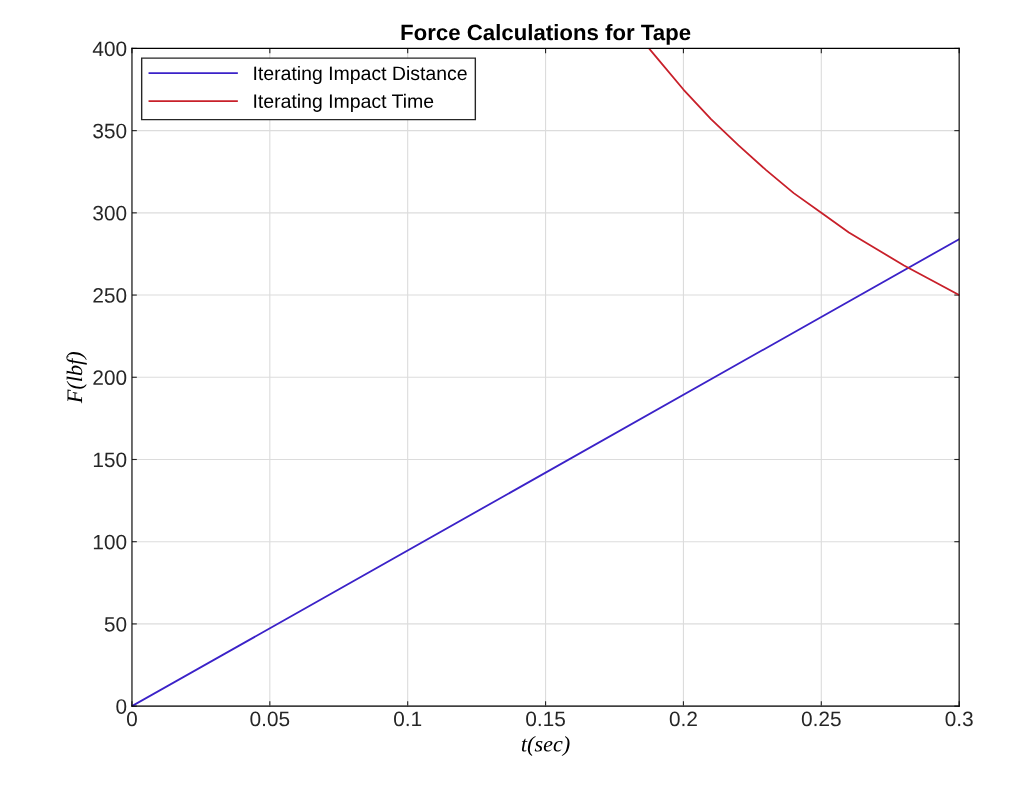 The height and width of the screenshot is (807, 1015). What do you see at coordinates (121, 706) in the screenshot?
I see `y-tick-label: 0` at bounding box center [121, 706].